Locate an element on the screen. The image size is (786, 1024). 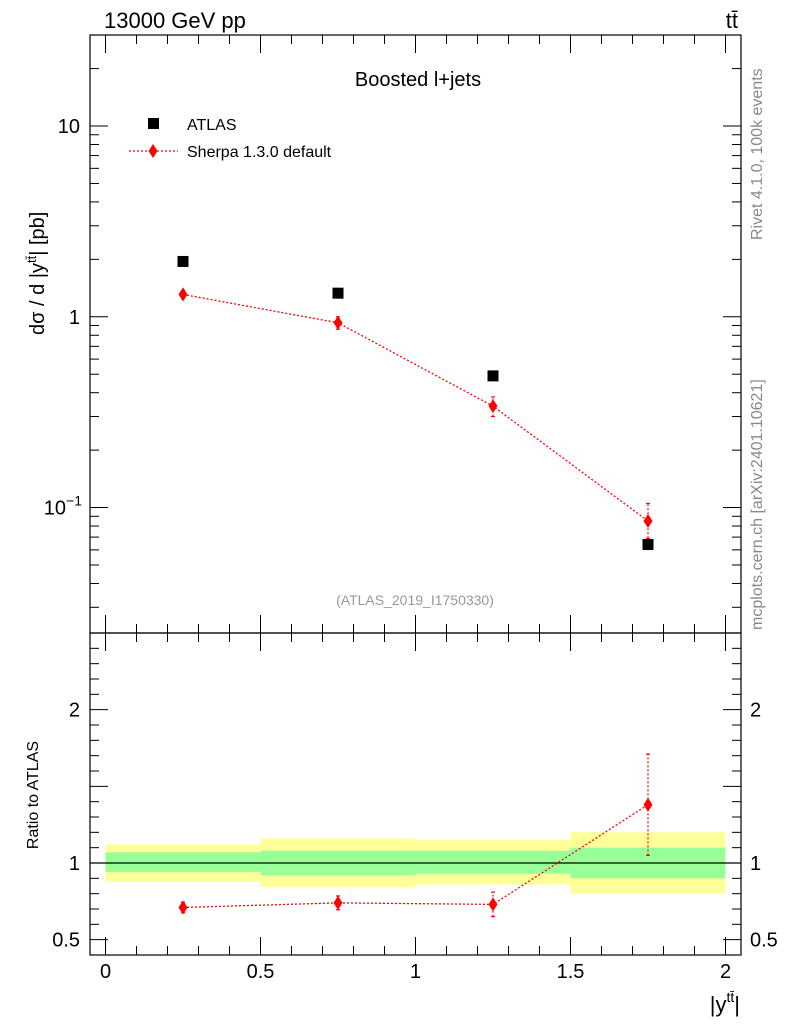
legend-sherpa-label: Sherpa 1.3.0 default is located at coordinates (259, 152).